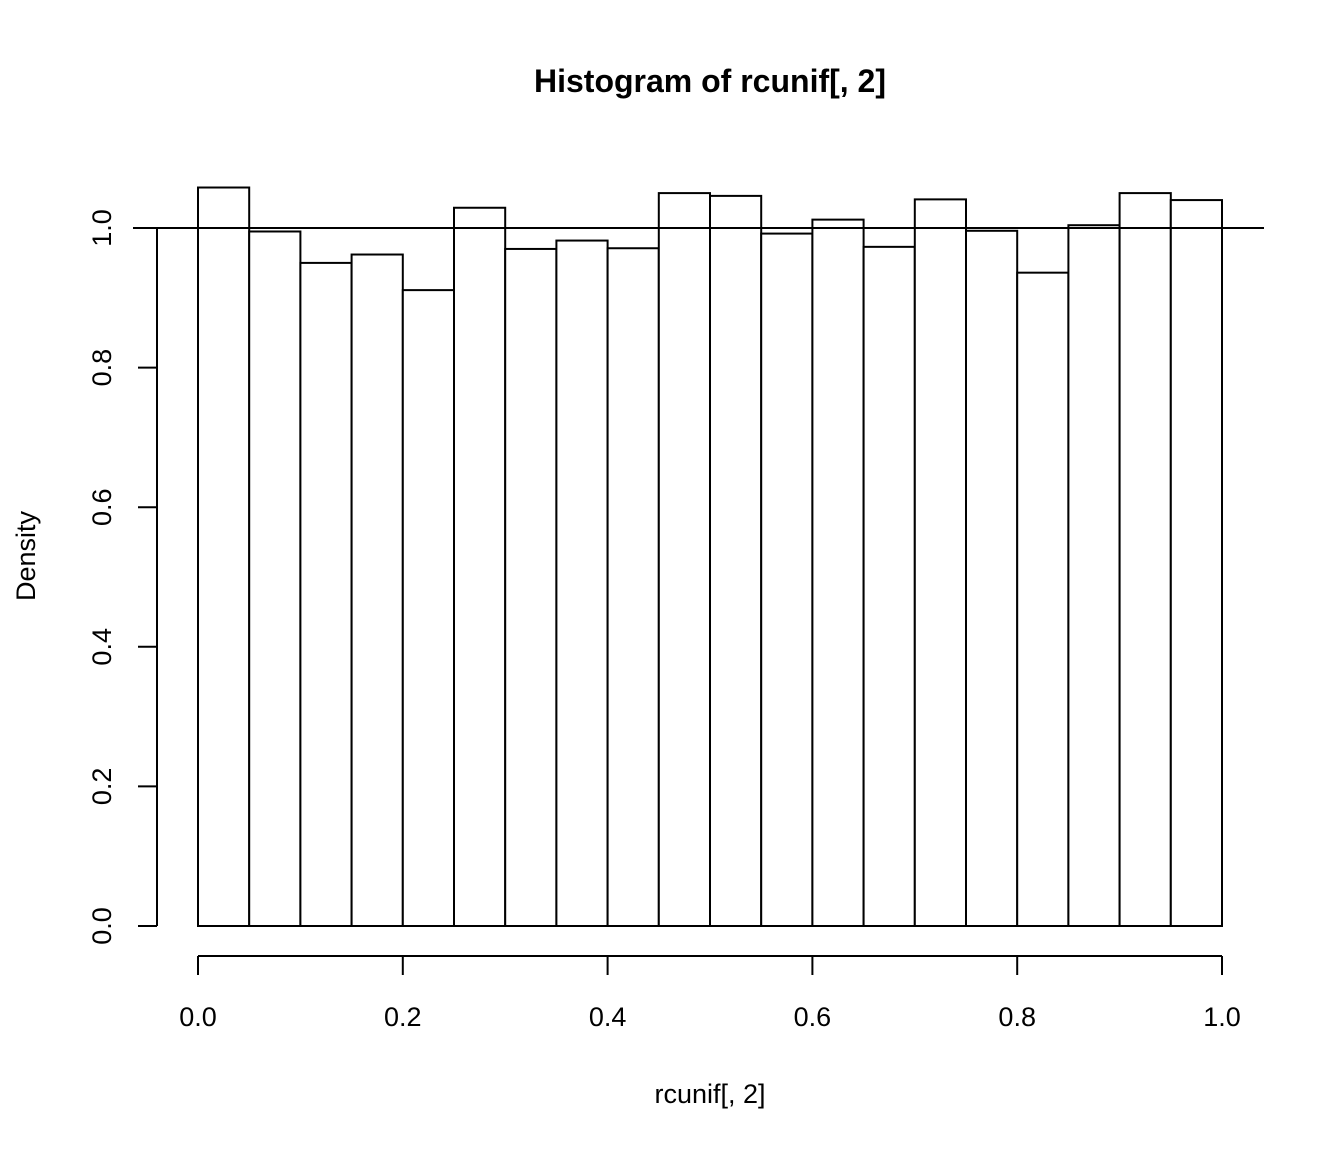  Describe the element at coordinates (198, 1017) in the screenshot. I see `x-tick-label: 0.0` at that location.